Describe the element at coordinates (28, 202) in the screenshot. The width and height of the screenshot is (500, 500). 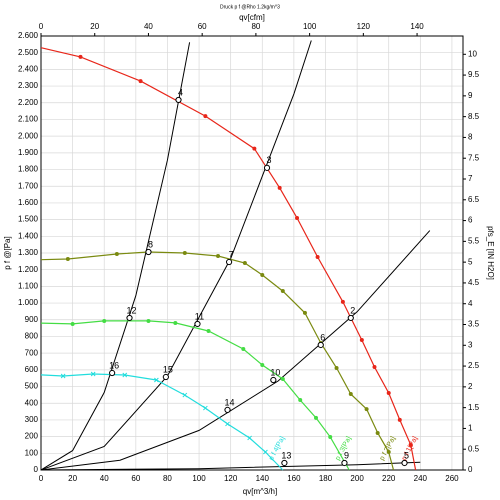
I see `y-tick-label: 1.600` at that location.